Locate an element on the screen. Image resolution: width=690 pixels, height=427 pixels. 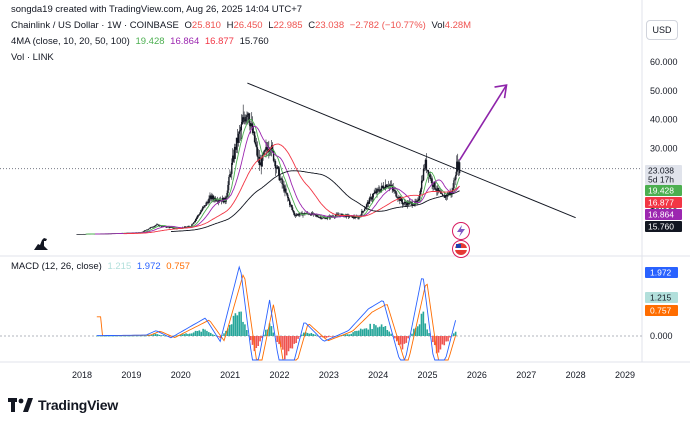
macd-line-badge is located at coordinates (661, 272).